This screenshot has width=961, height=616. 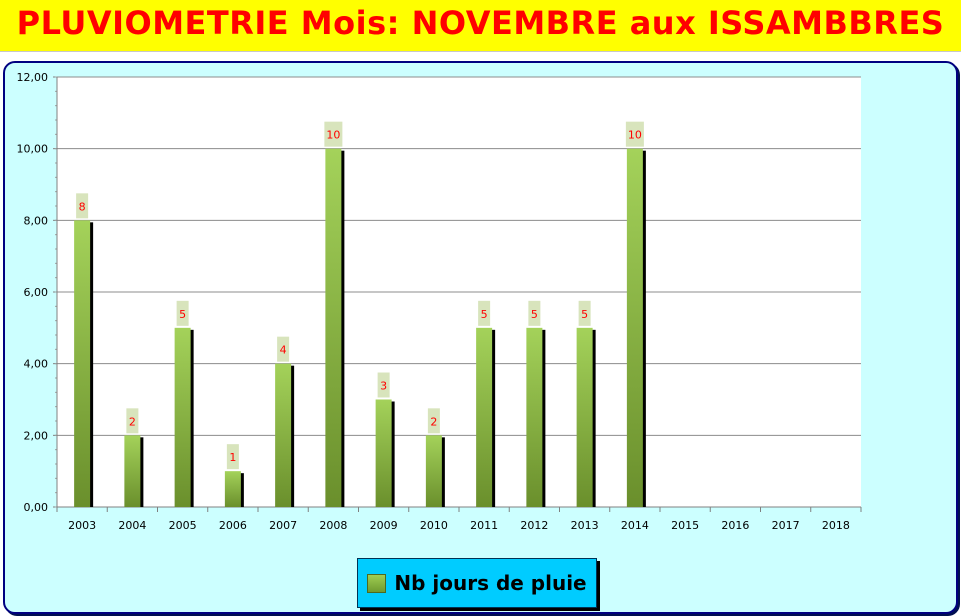 What do you see at coordinates (786, 525) in the screenshot?
I see `x-tick-label: 2017` at bounding box center [786, 525].